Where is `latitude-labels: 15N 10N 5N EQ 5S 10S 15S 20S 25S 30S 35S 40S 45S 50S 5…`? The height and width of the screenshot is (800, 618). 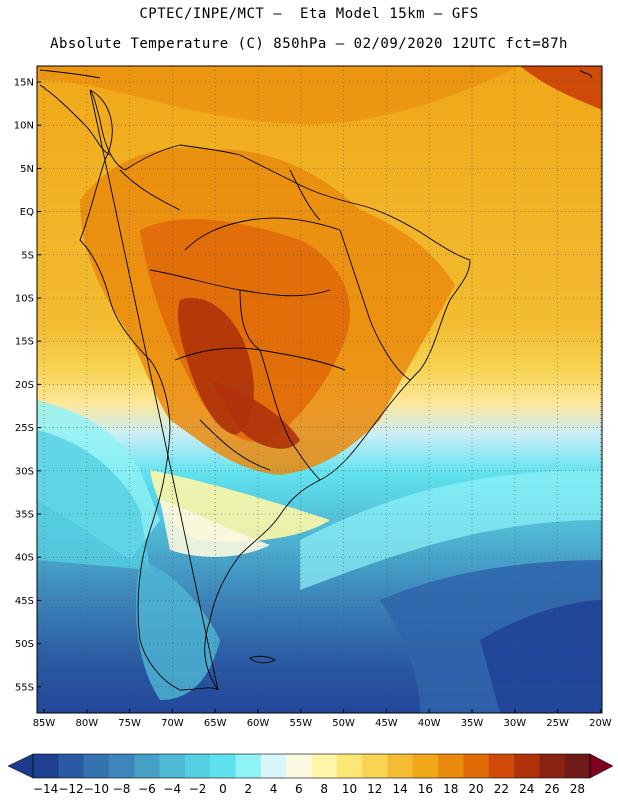 latitude-labels: 15N 10N 5N EQ 5S 10S 15S 20S 25S 30S 35S 40S 45S 50S 5… is located at coordinates (27, 385).